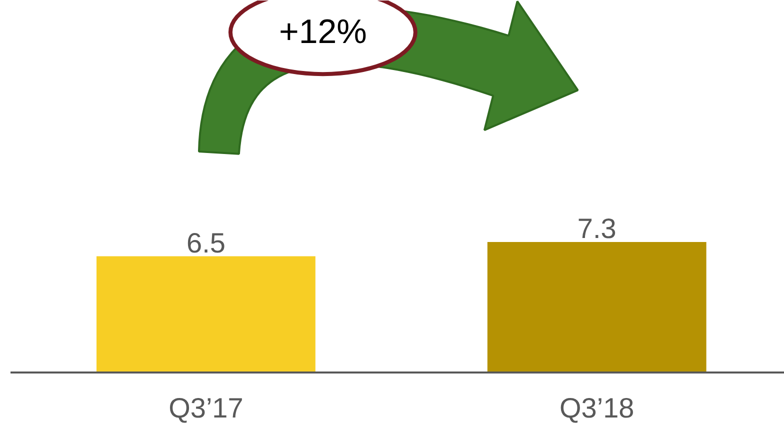 Image resolution: width=784 pixels, height=426 pixels. What do you see at coordinates (206, 242) in the screenshot?
I see `data-label: 6.5` at bounding box center [206, 242].